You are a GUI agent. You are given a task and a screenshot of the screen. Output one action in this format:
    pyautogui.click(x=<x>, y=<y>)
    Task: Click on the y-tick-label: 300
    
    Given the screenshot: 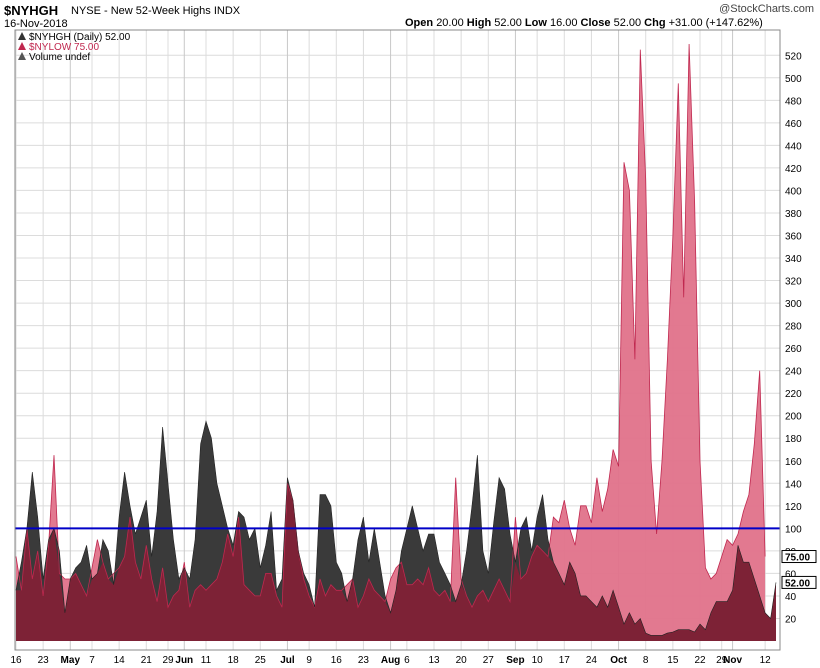 What is the action you would take?
    pyautogui.click(x=793, y=304)
    